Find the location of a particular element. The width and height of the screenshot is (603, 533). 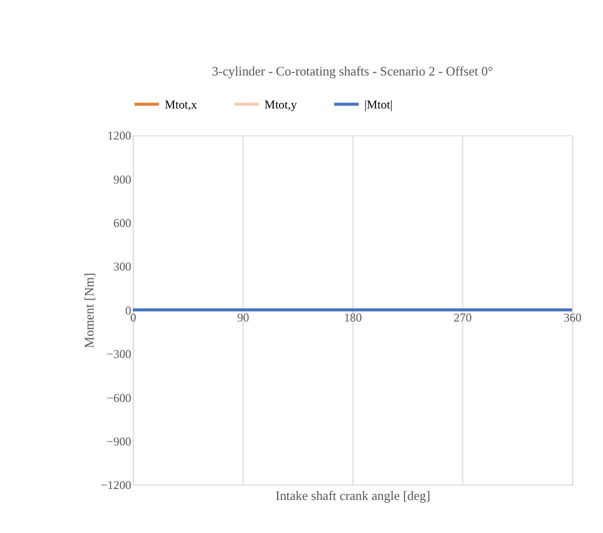

legend-label: Mtot,y is located at coordinates (280, 104).